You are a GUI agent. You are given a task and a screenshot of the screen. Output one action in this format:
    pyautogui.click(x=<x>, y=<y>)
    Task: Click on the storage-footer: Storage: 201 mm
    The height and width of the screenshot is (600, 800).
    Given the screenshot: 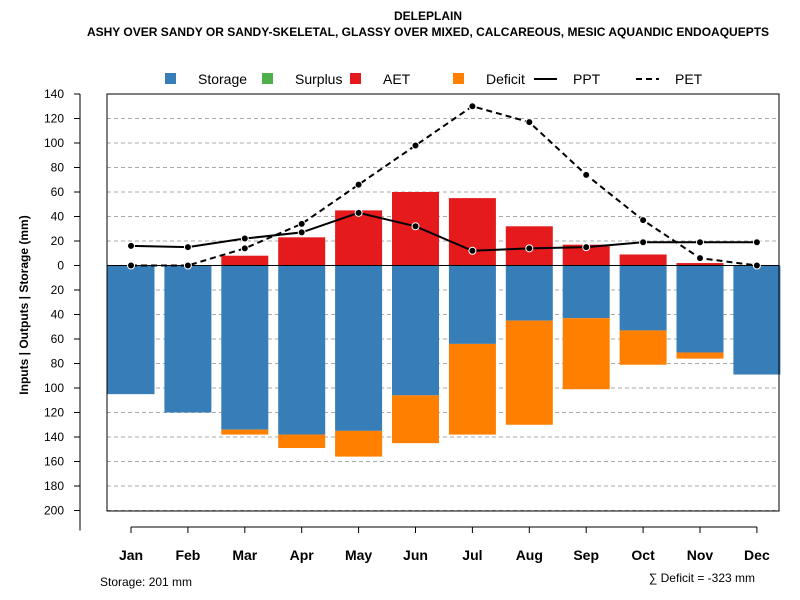 What is the action you would take?
    pyautogui.click(x=146, y=582)
    